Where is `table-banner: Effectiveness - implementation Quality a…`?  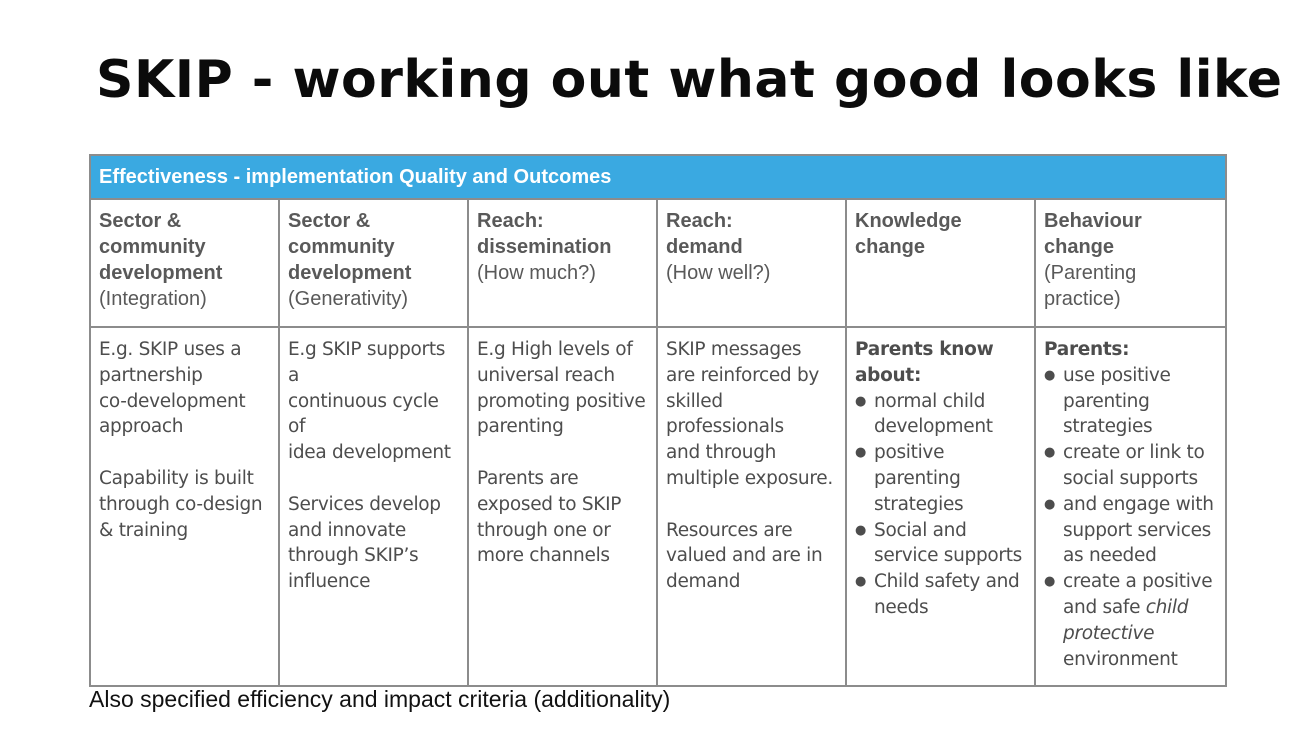 table-banner: Effectiveness - implementation Quality a… is located at coordinates (658, 177).